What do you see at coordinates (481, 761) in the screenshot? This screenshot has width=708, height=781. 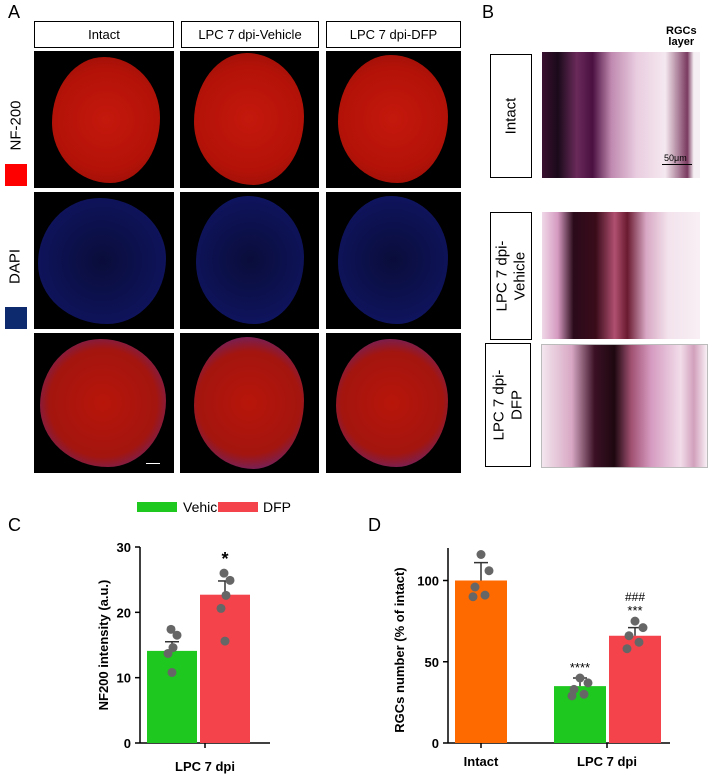 I see `x-tick-label: Intact` at bounding box center [481, 761].